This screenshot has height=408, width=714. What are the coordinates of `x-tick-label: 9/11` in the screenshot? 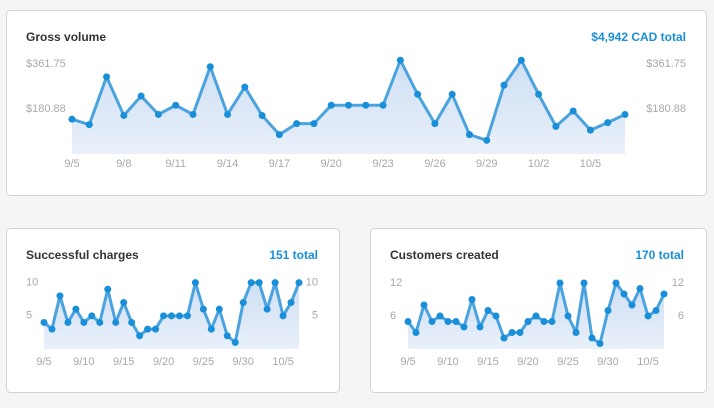 It's located at (175, 164).